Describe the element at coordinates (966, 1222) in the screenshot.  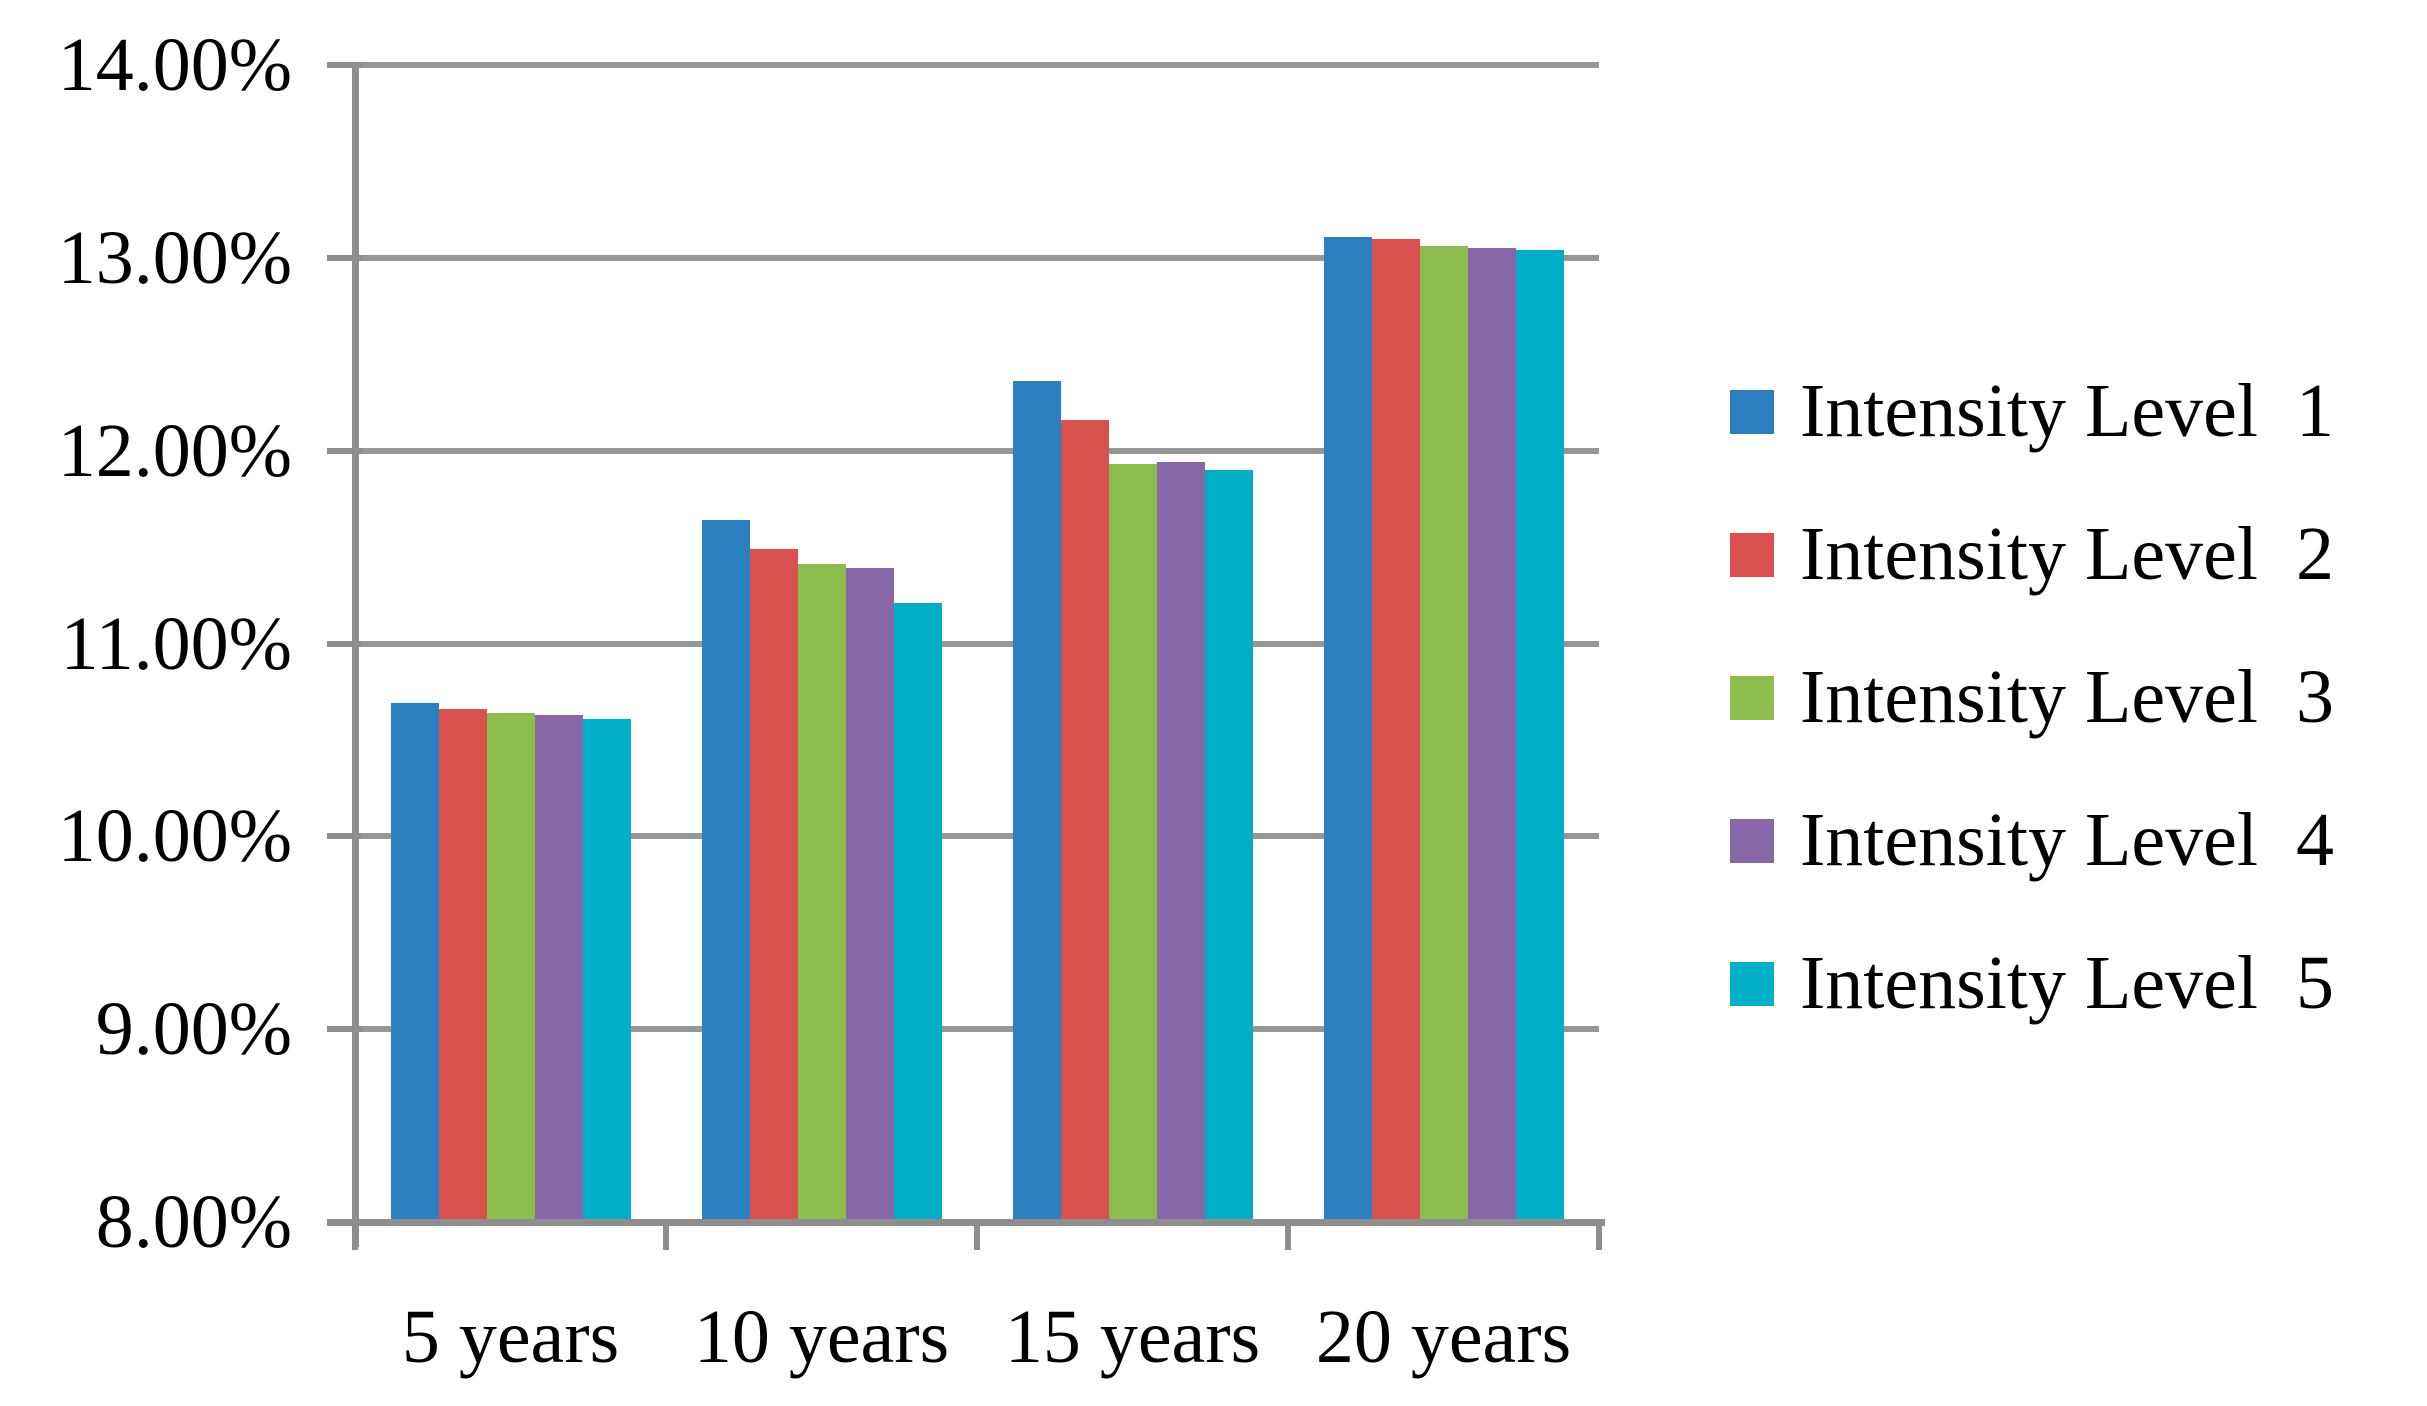
I see `x-axis-line` at that location.